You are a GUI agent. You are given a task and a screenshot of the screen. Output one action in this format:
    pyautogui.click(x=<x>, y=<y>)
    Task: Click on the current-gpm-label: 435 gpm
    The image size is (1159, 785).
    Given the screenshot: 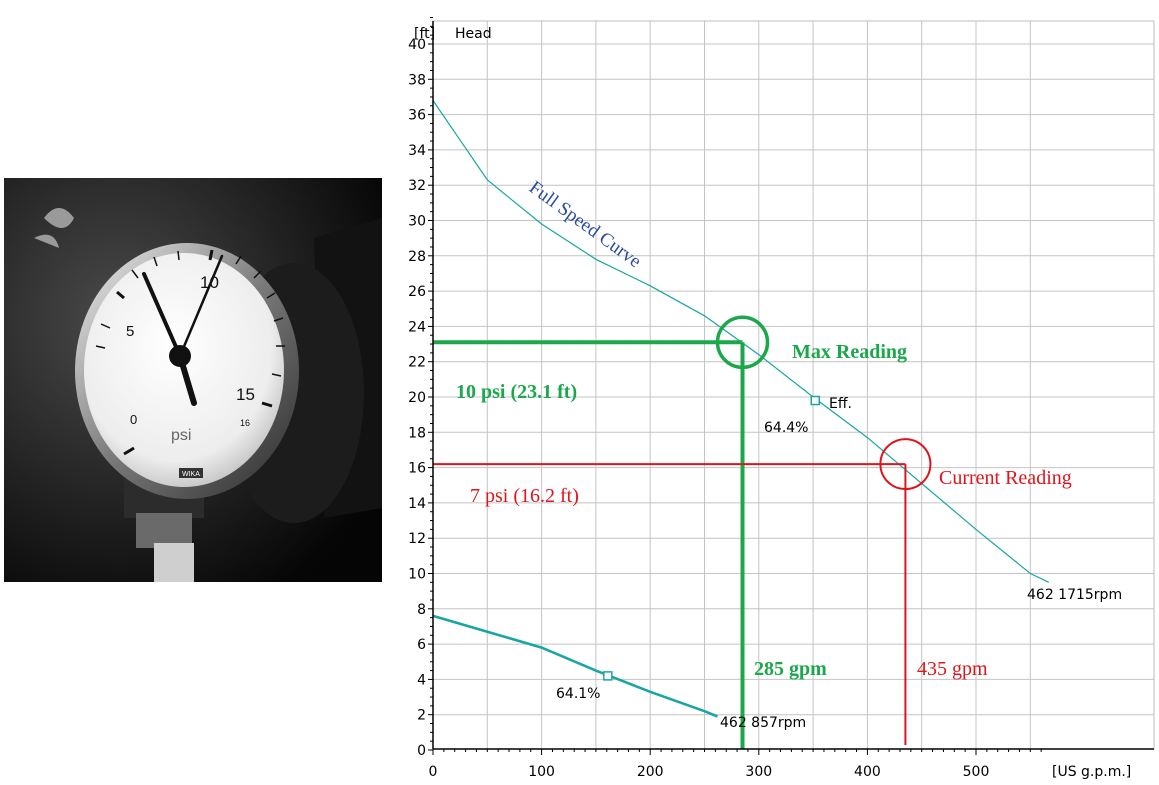 What is the action you would take?
    pyautogui.click(x=952, y=669)
    